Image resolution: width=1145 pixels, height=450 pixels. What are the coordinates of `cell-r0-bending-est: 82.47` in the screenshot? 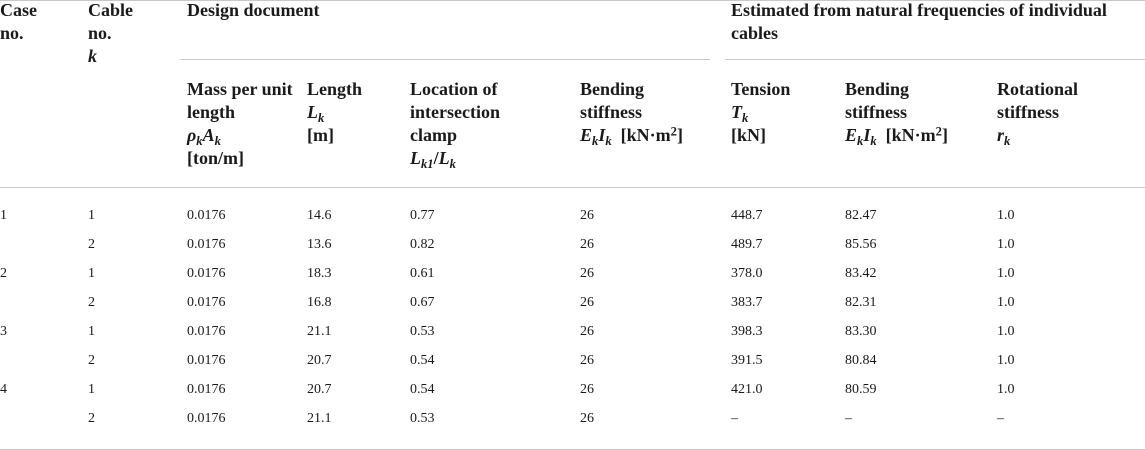 It's located at (861, 215).